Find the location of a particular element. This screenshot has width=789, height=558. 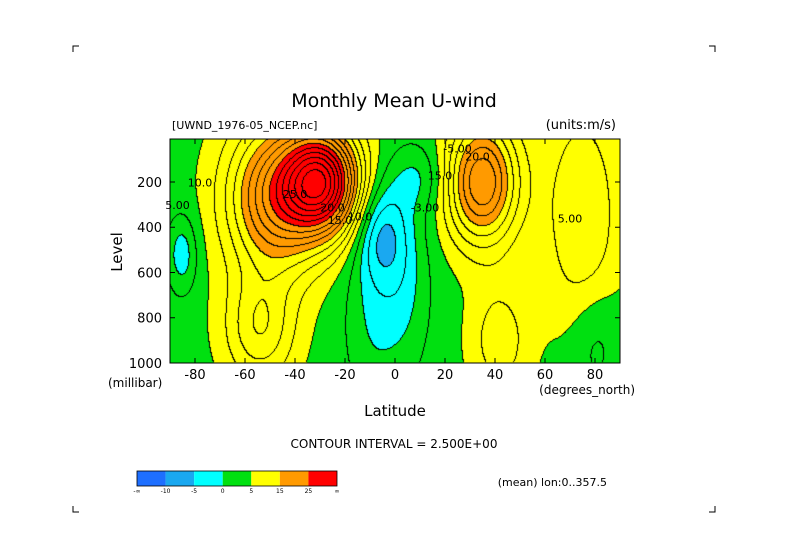

x-tick-label: -20 is located at coordinates (344, 375).